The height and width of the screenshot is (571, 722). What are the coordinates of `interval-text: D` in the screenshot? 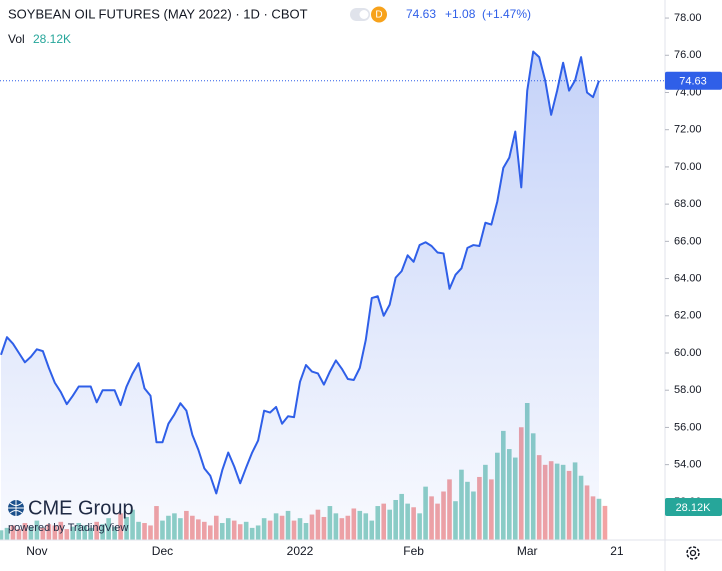 It's located at (378, 15).